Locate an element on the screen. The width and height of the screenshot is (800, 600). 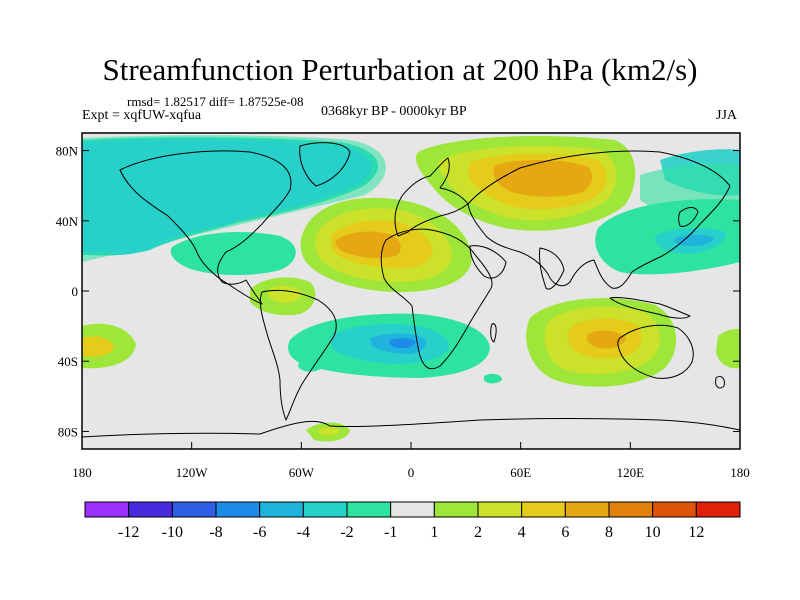
anomaly-southeast-edge-outer is located at coordinates (728, 348).